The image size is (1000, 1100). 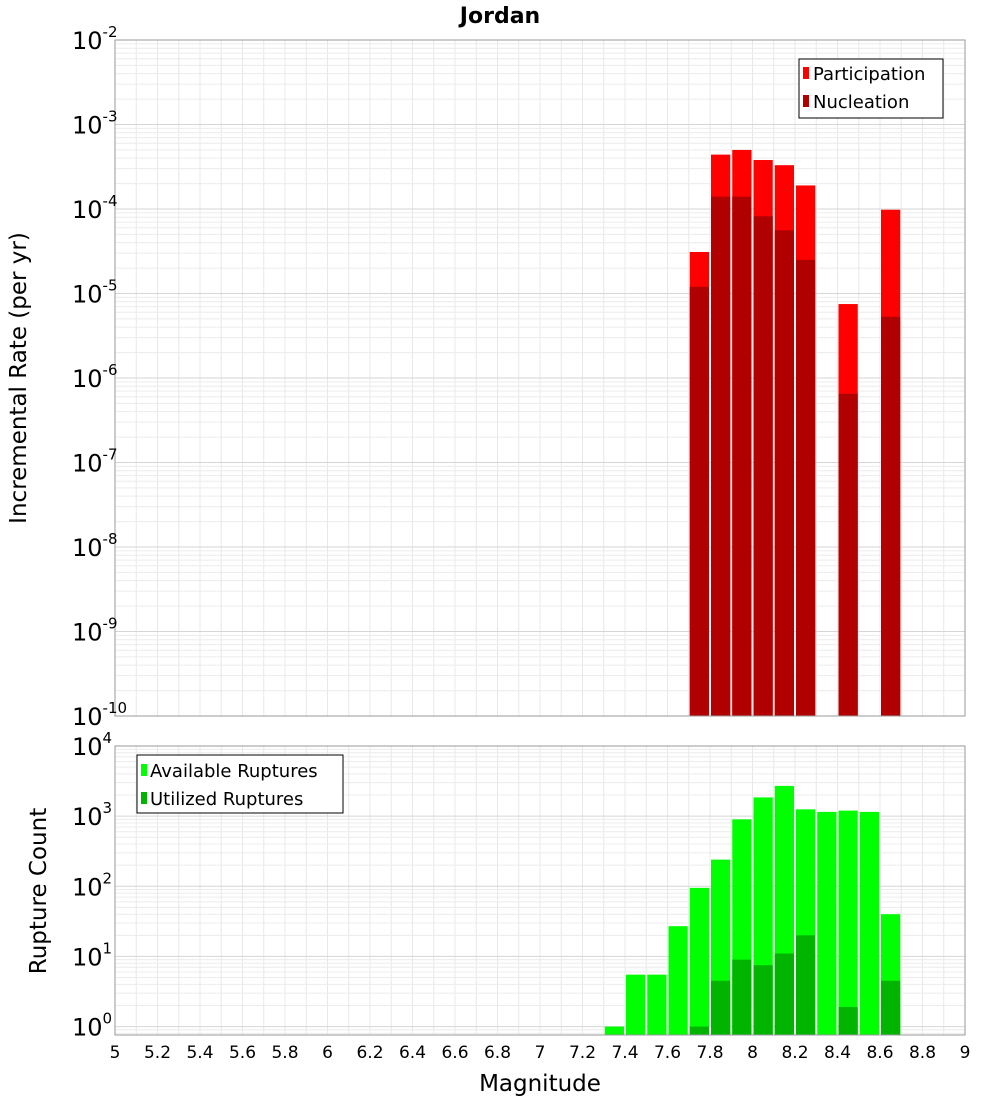 I want to click on bottom-y-ticks: 10⁴ 10³ 10² 10¹ 10⁰, so click(x=92, y=885).